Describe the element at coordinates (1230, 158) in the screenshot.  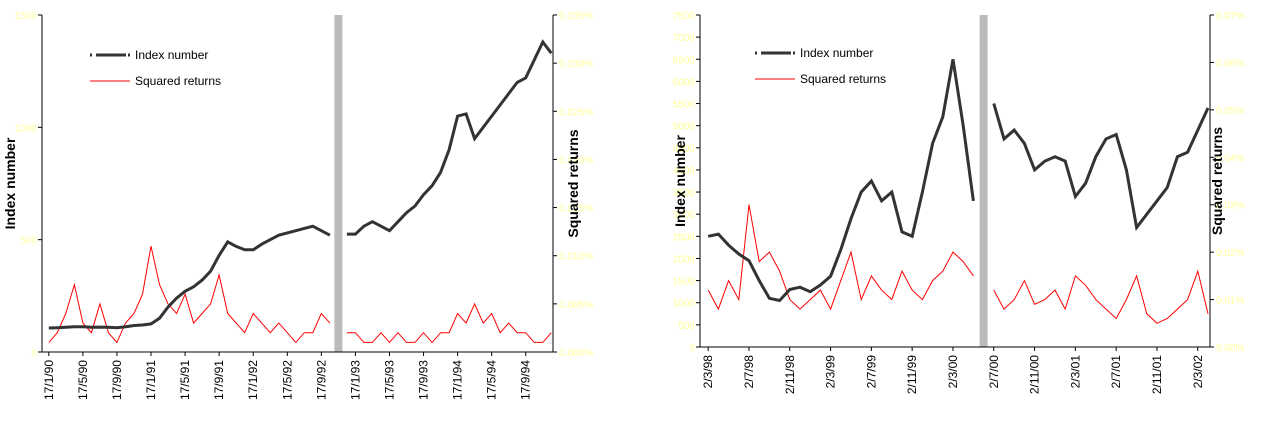
I see `y2-tick-label: 0.04%` at that location.